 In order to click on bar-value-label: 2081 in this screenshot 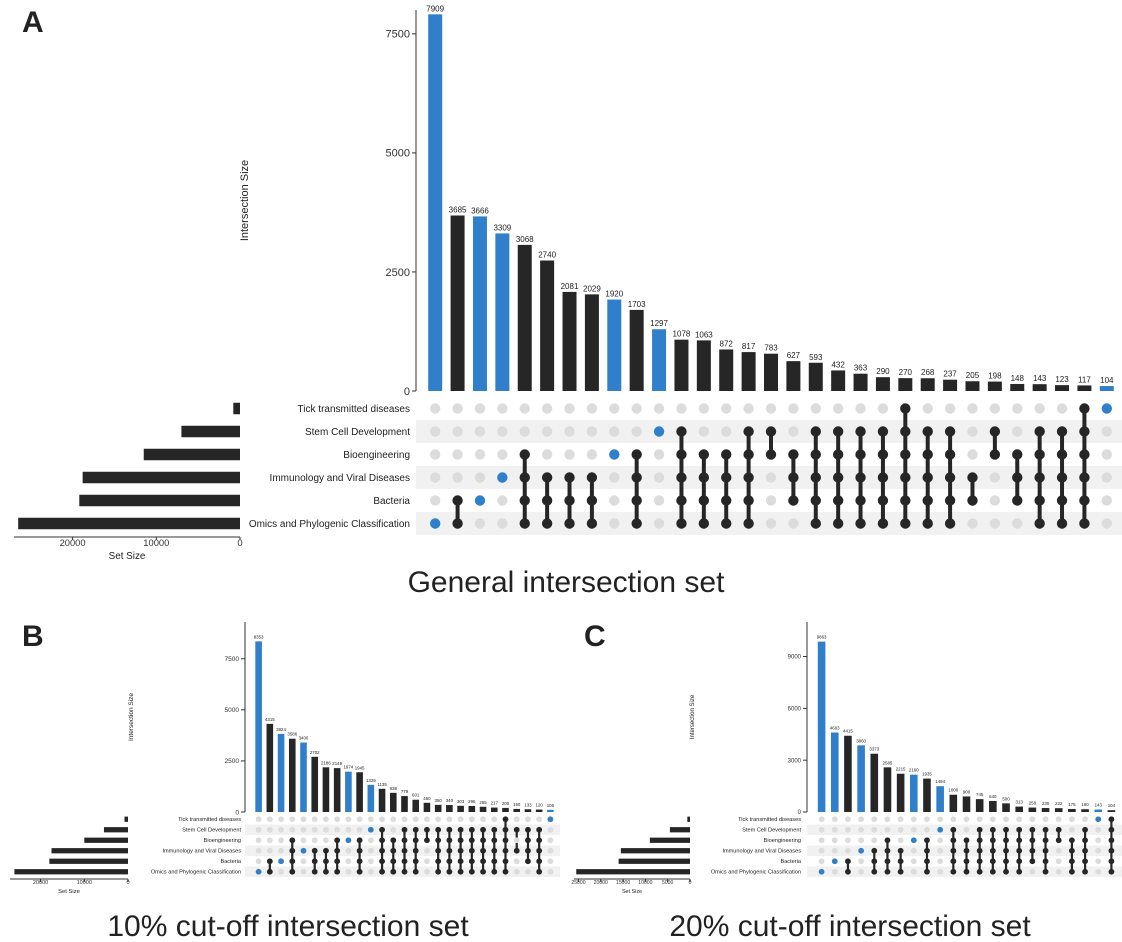, I will do `click(570, 286)`.